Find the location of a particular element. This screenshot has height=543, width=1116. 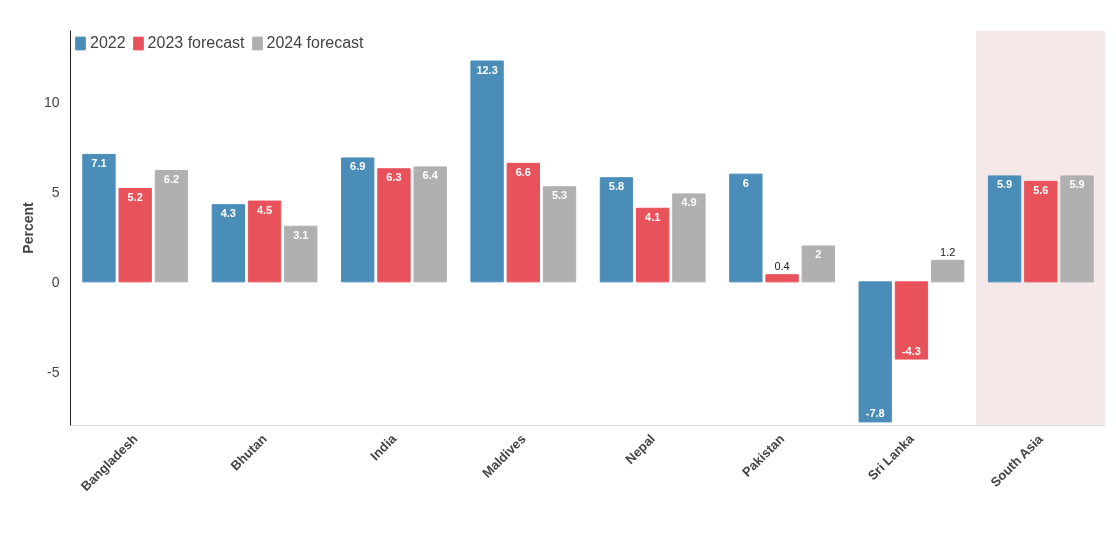

data-label: 5.2 is located at coordinates (135, 196).